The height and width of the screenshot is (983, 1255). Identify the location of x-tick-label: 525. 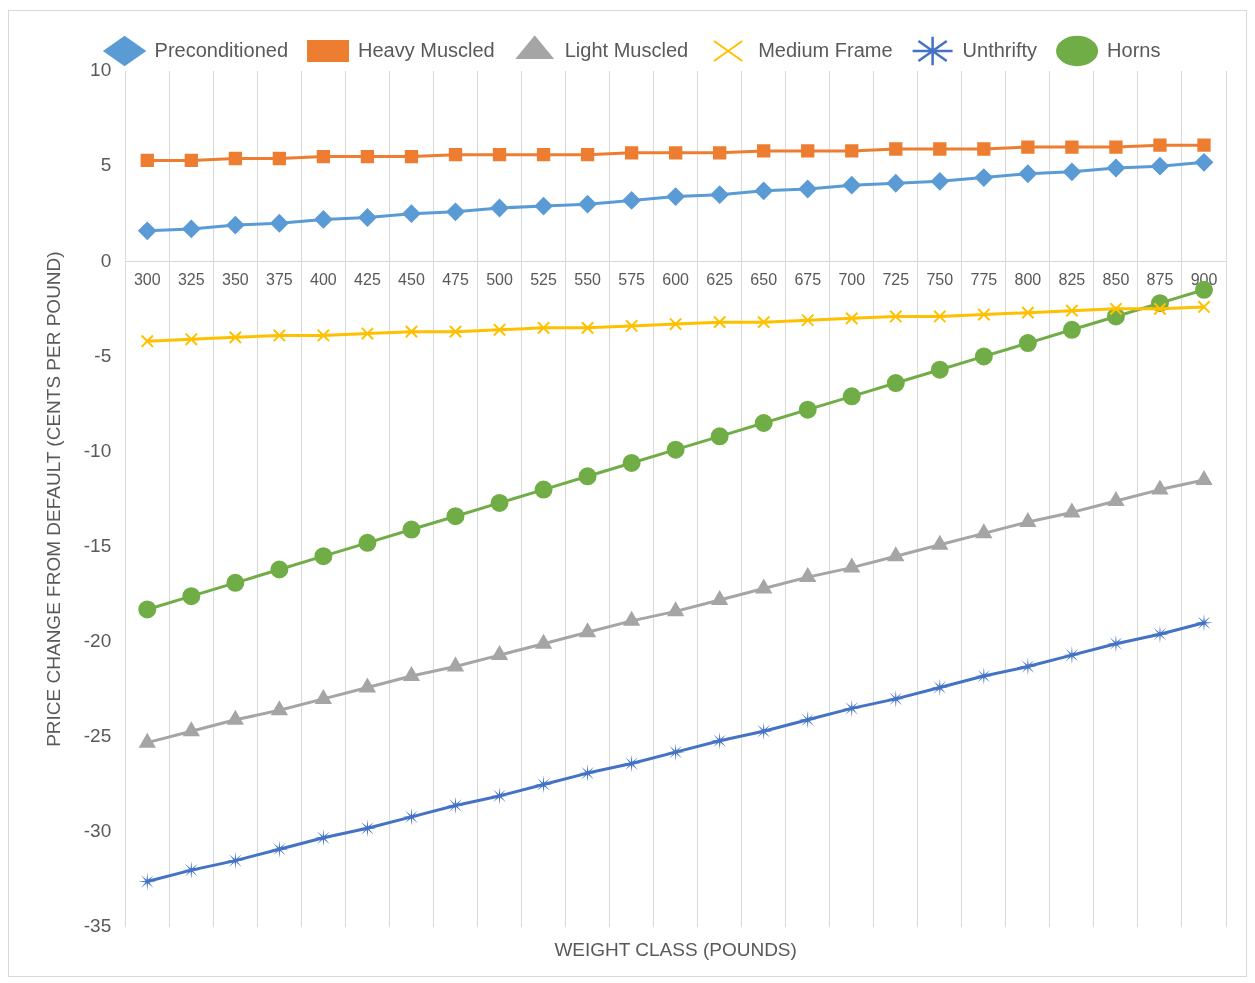
(543, 280).